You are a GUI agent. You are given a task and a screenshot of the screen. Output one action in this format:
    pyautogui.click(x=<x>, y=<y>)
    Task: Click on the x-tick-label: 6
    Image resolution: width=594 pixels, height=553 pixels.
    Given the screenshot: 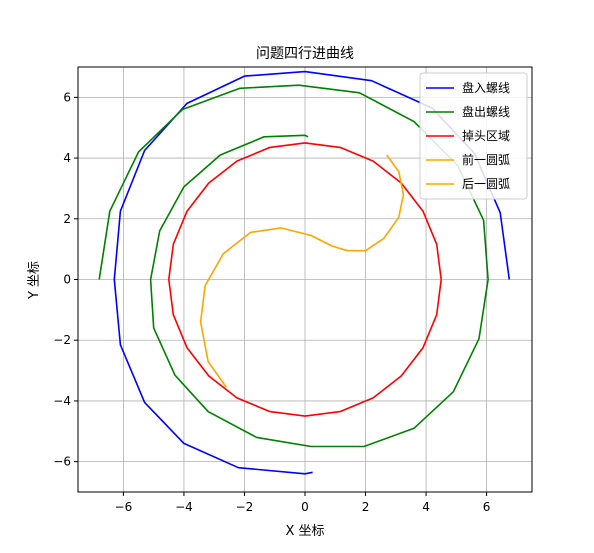 What is the action you would take?
    pyautogui.click(x=487, y=507)
    